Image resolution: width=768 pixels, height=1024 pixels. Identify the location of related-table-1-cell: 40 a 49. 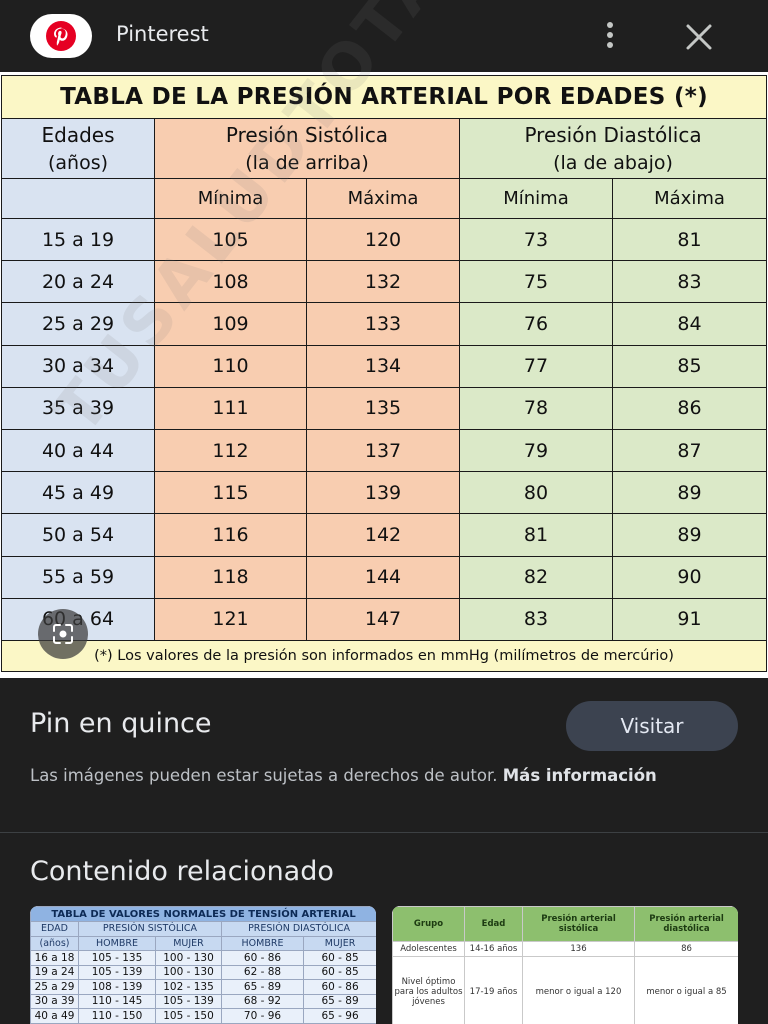
(54, 1016).